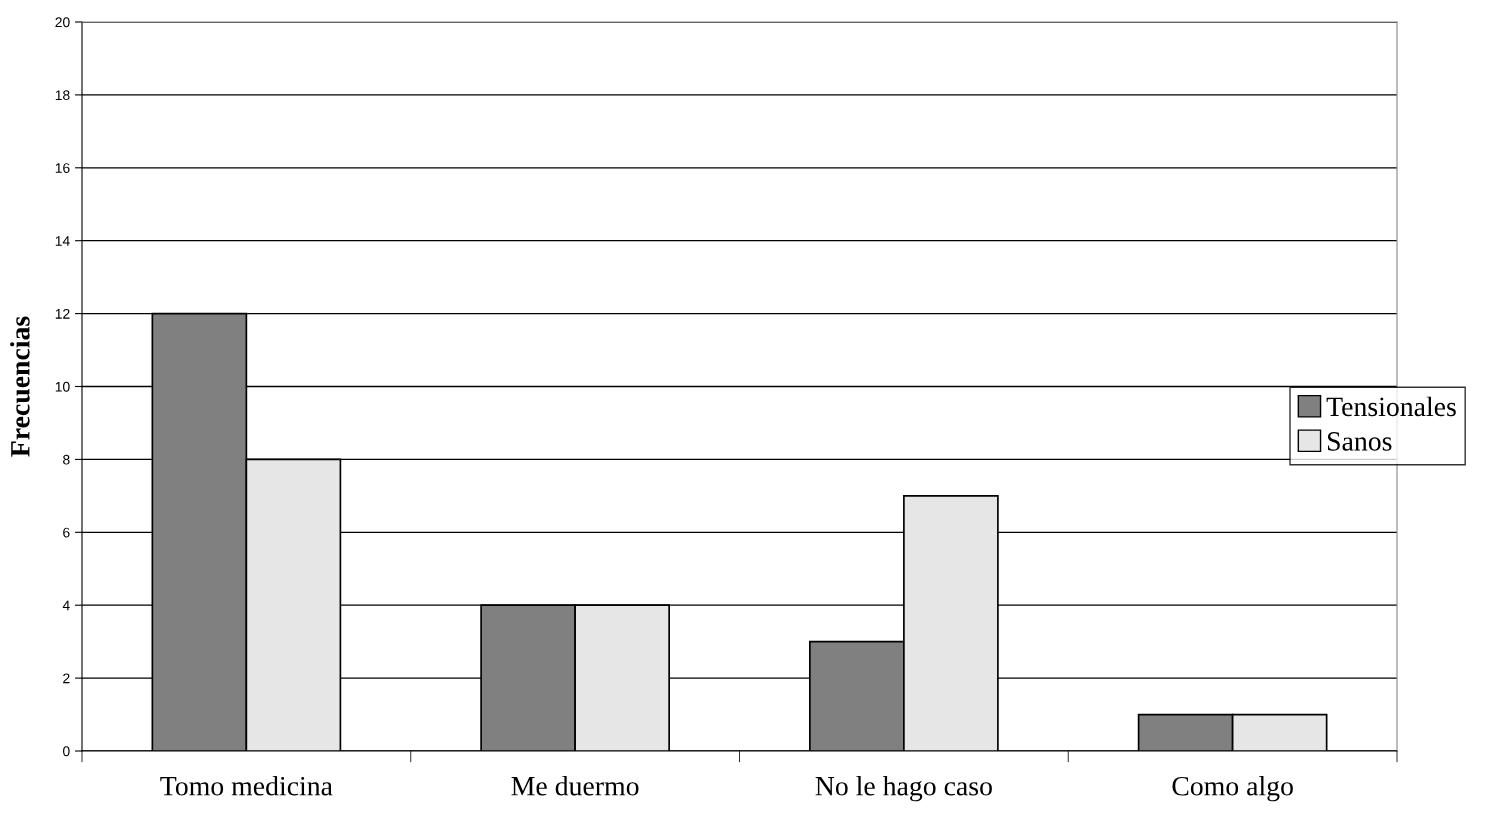 The image size is (1509, 816). What do you see at coordinates (62, 241) in the screenshot?
I see `y-tick-label: 14` at bounding box center [62, 241].